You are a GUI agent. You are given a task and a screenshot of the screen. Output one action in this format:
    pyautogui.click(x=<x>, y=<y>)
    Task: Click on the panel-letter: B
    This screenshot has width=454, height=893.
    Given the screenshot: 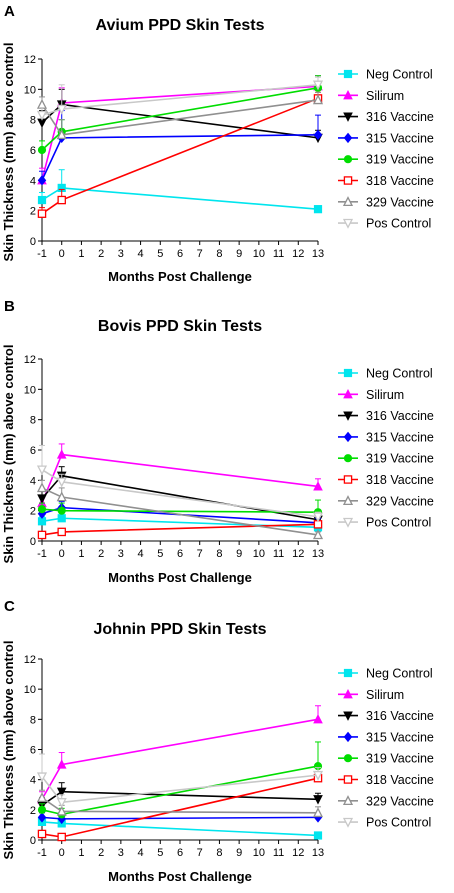 What is the action you would take?
    pyautogui.click(x=9, y=306)
    